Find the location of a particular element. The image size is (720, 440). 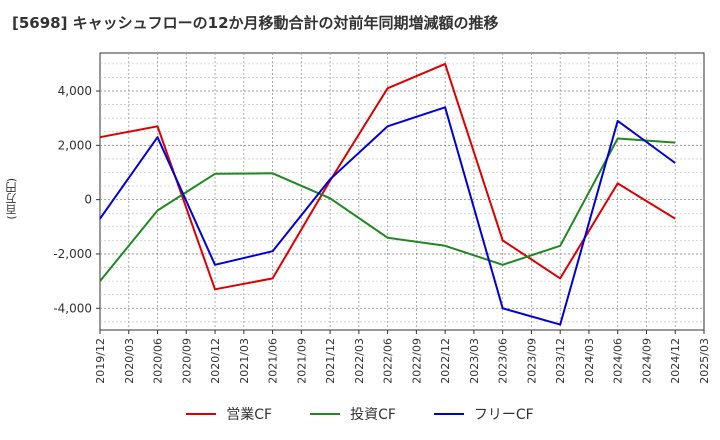

x-tick-label: 2023/12 is located at coordinates (560, 361).